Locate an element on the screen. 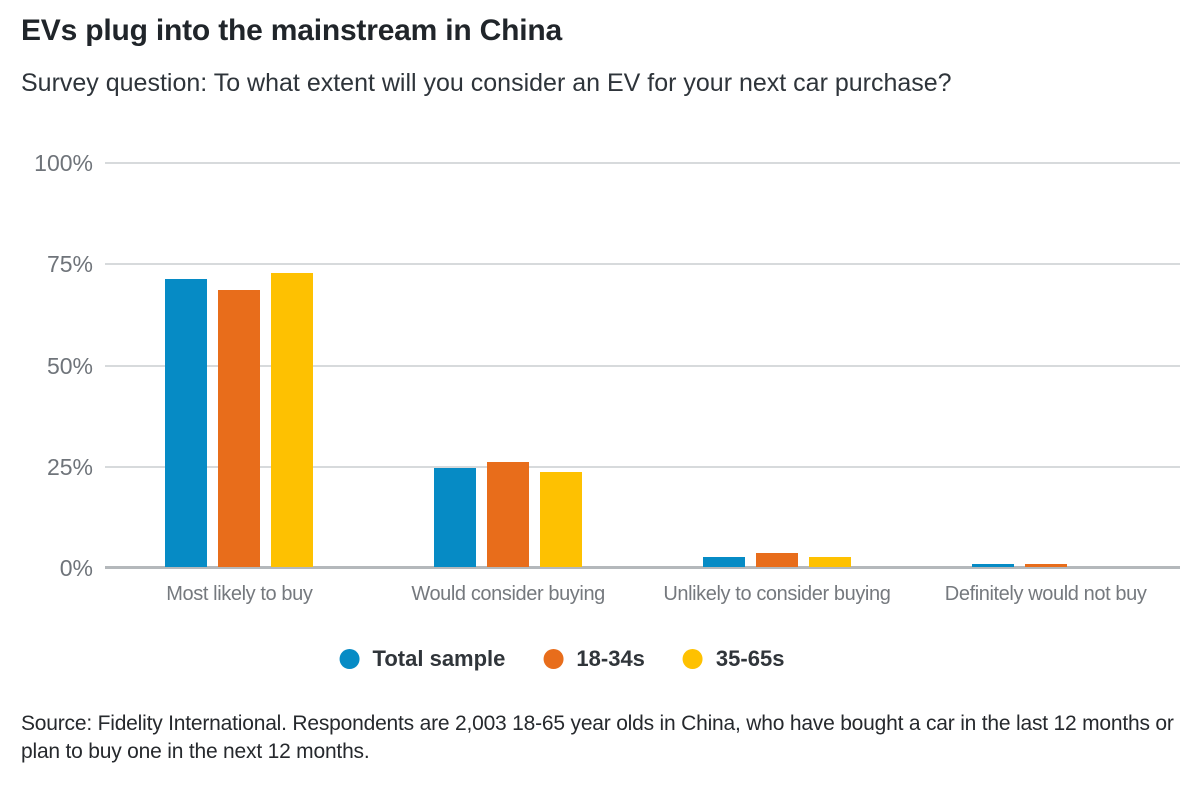  y-tick-label: 100% is located at coordinates (63, 163).